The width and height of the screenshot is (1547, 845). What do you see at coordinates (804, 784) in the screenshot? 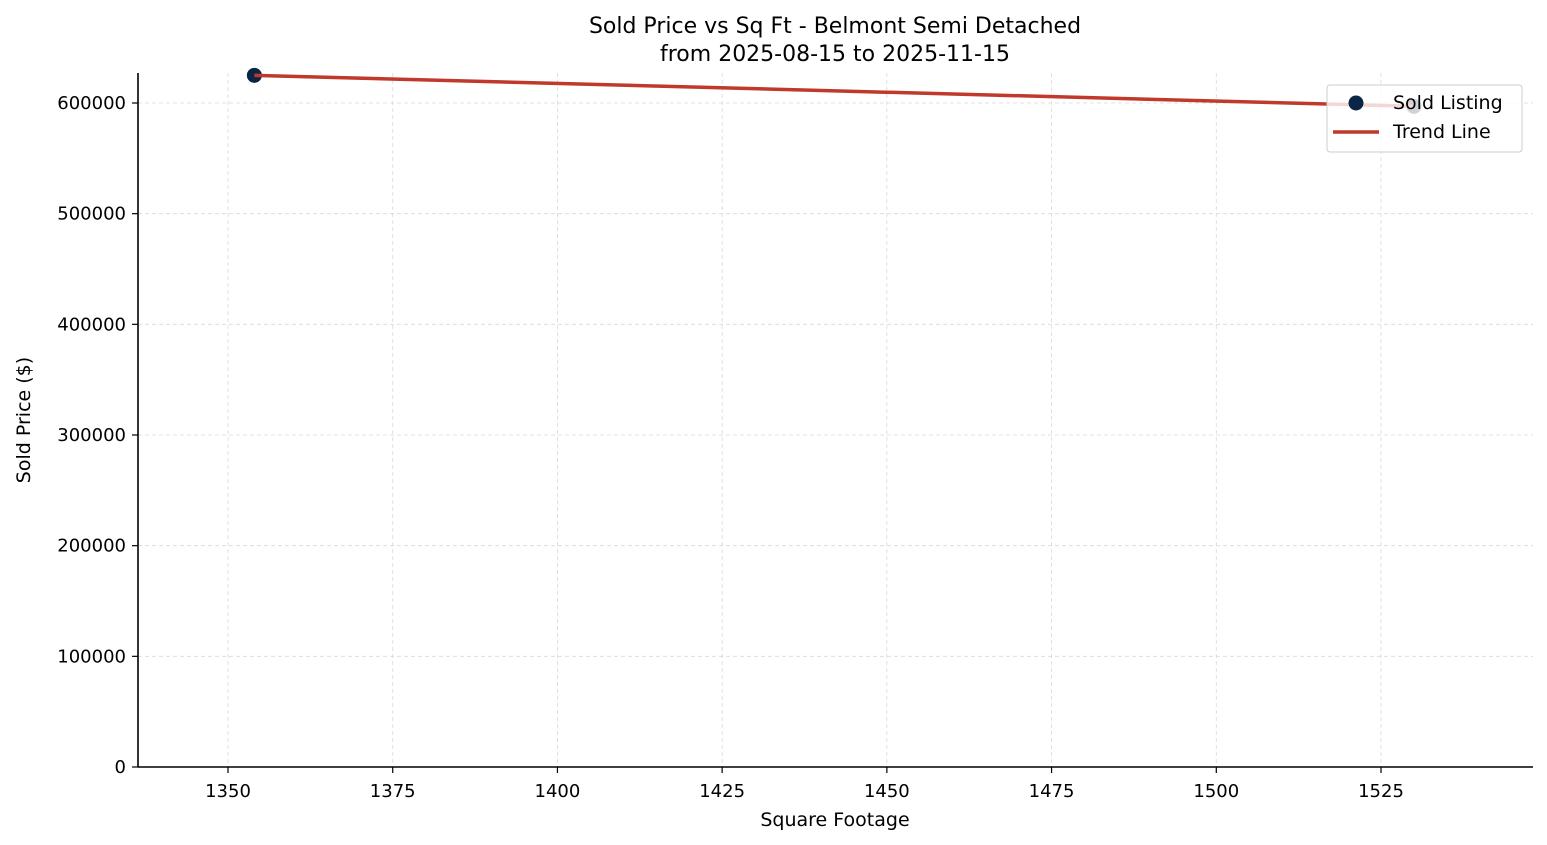
I see `x-axis-ticks: 1350 1375 1400 1425 1450 1475 1500 1525` at bounding box center [804, 784].